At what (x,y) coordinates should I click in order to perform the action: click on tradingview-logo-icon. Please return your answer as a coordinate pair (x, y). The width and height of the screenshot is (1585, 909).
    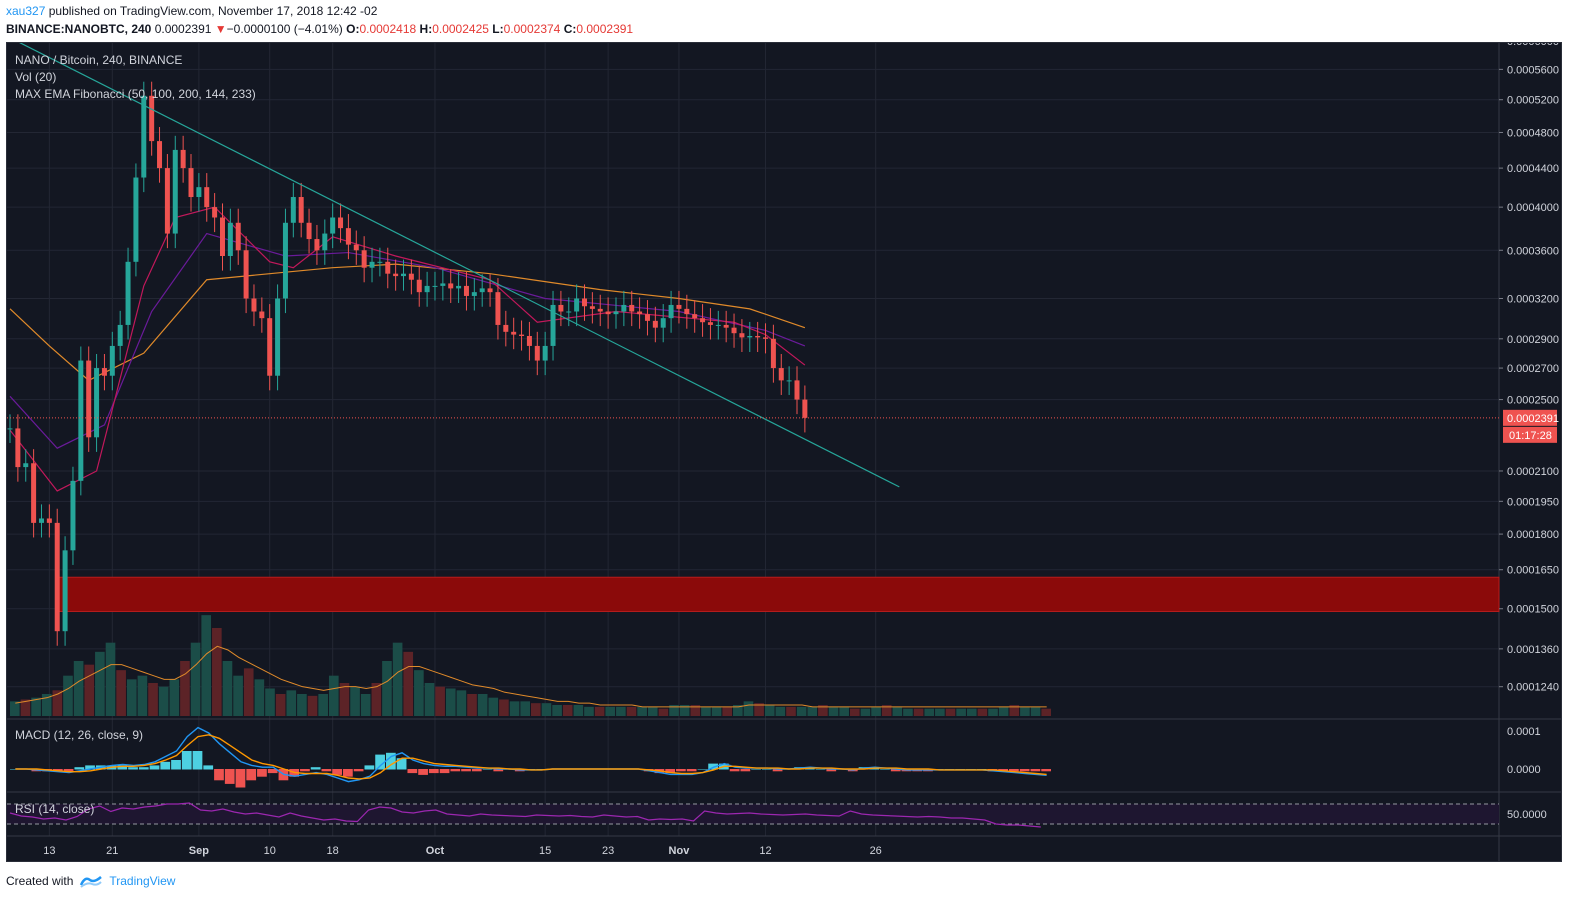
    Looking at the image, I should click on (91, 881).